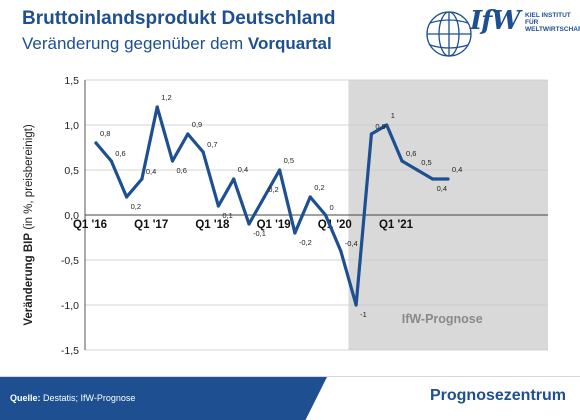 The height and width of the screenshot is (420, 580). What do you see at coordinates (552, 29) in the screenshot?
I see `logo-line-2: WELTWIRTSCHAFT` at bounding box center [552, 29].